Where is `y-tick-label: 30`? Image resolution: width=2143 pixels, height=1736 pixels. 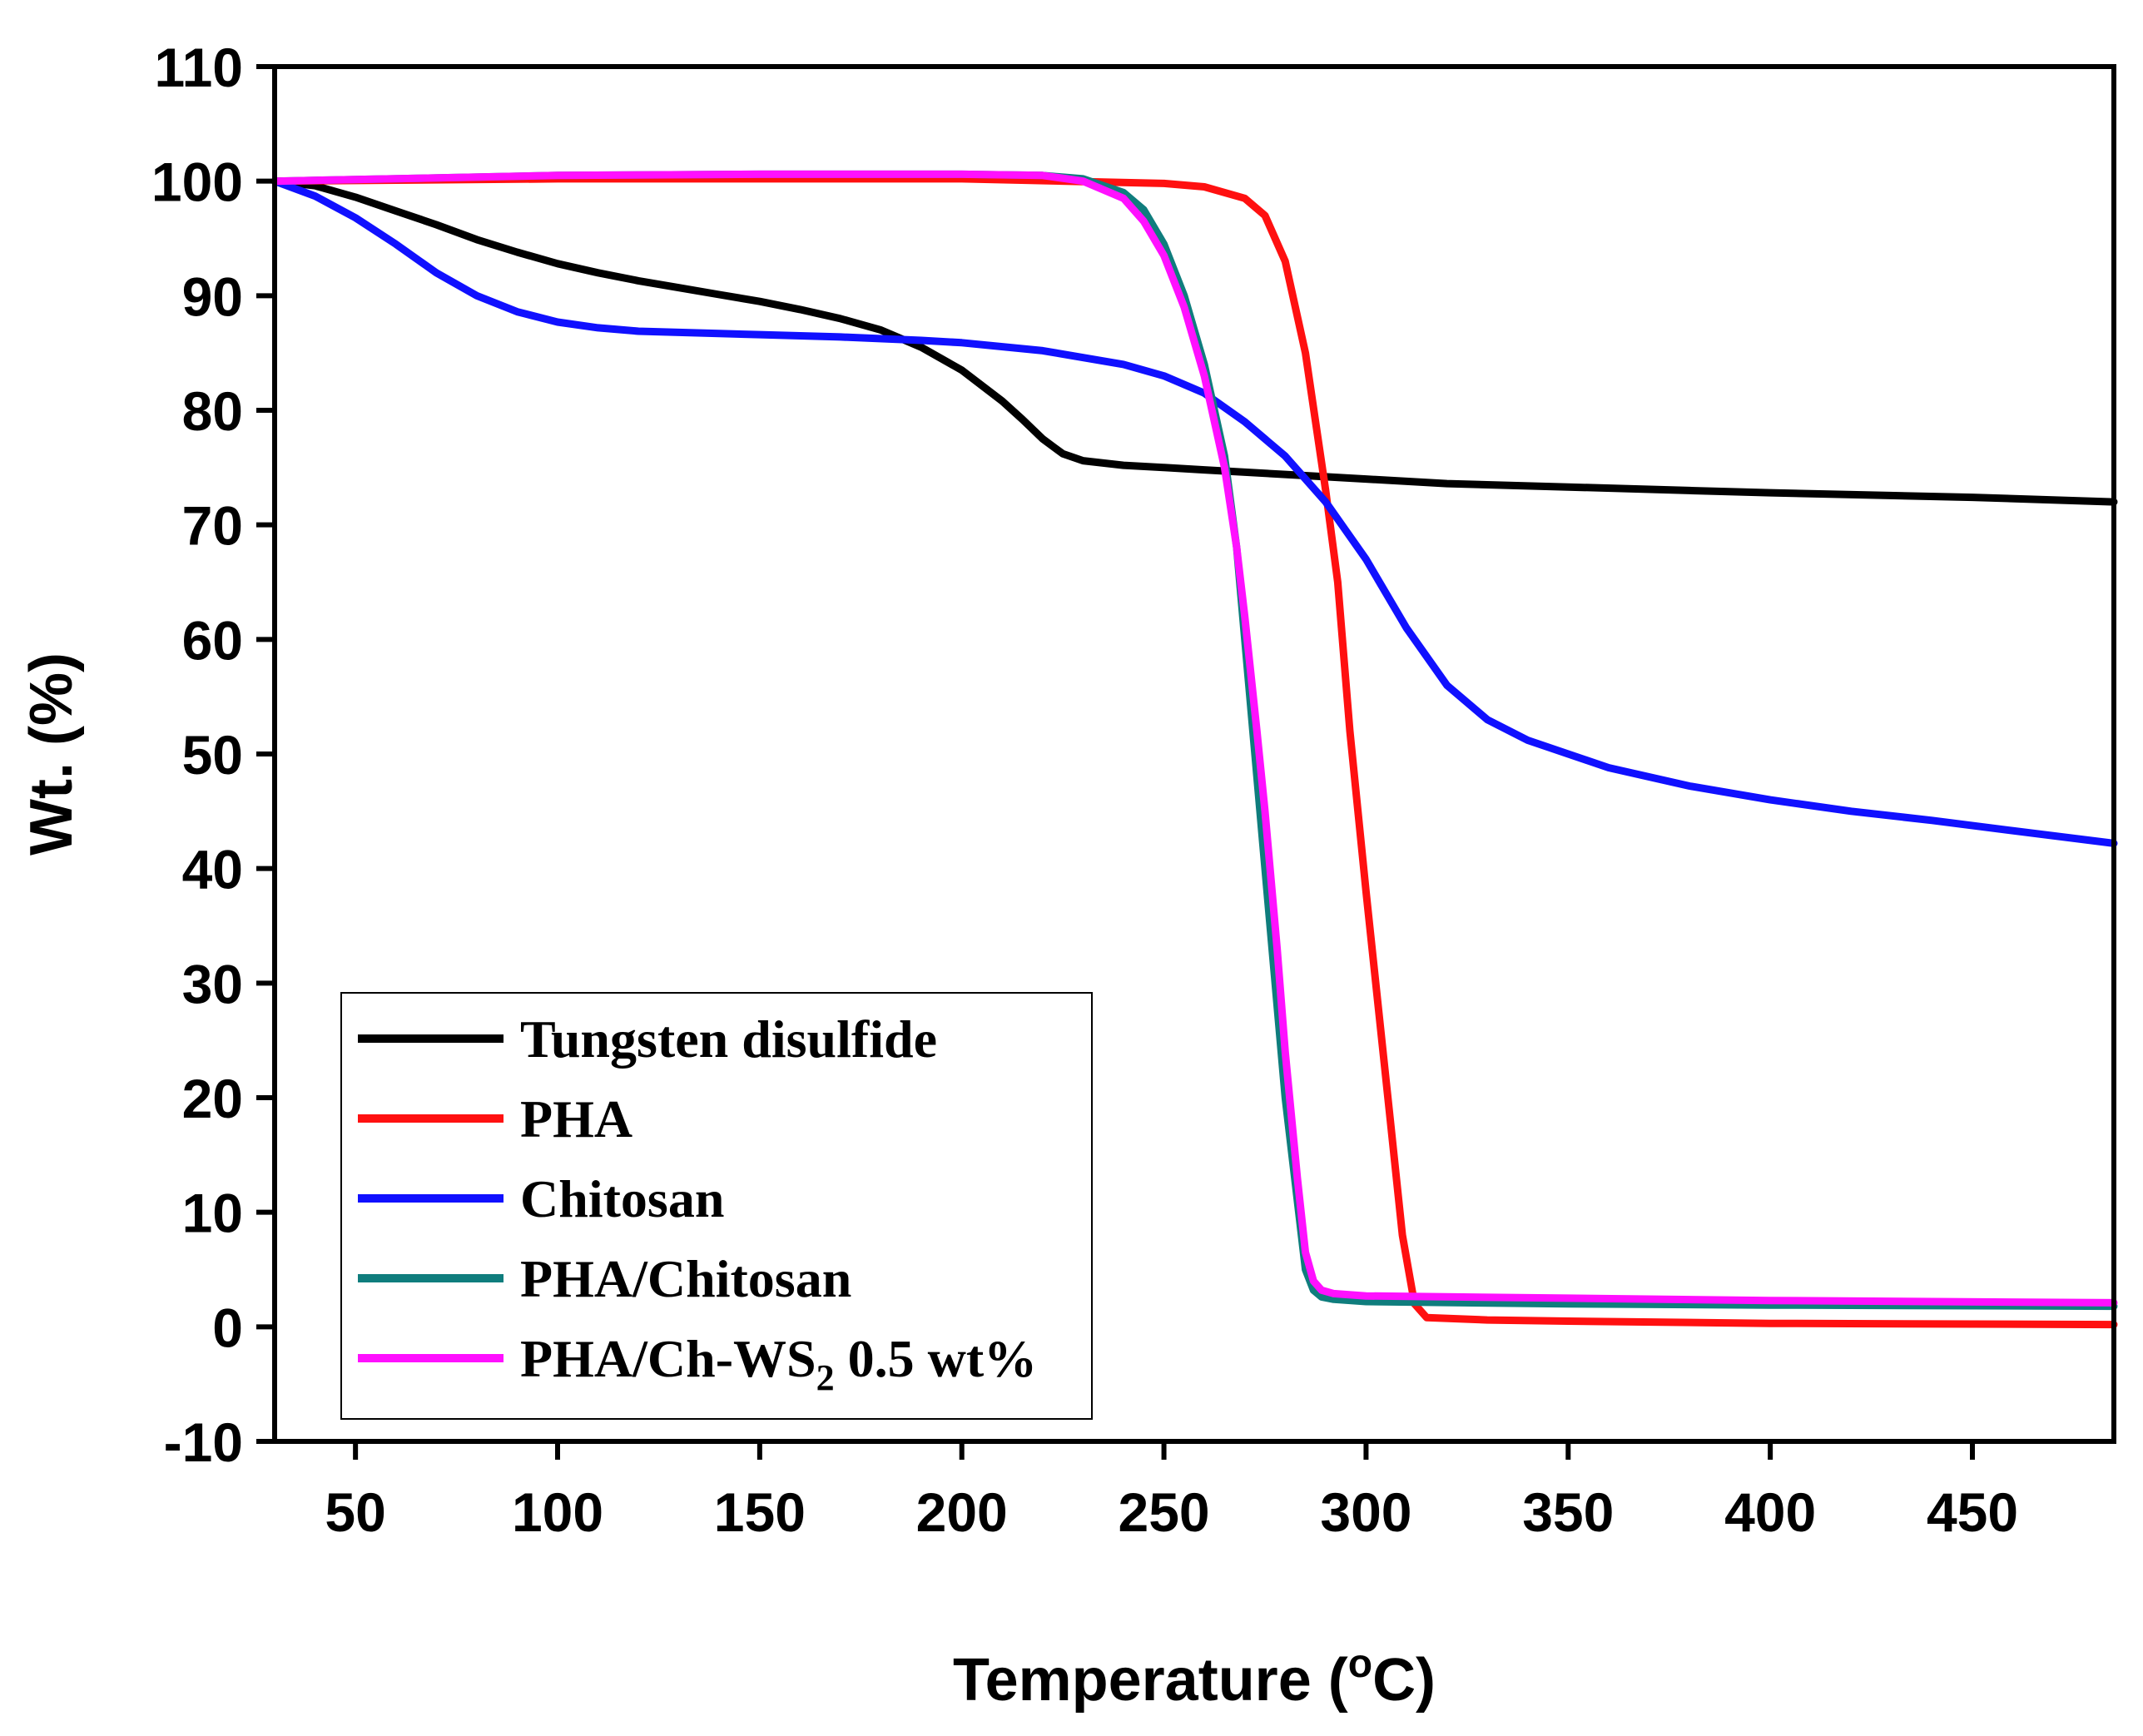 y-tick-label: 30 is located at coordinates (212, 984).